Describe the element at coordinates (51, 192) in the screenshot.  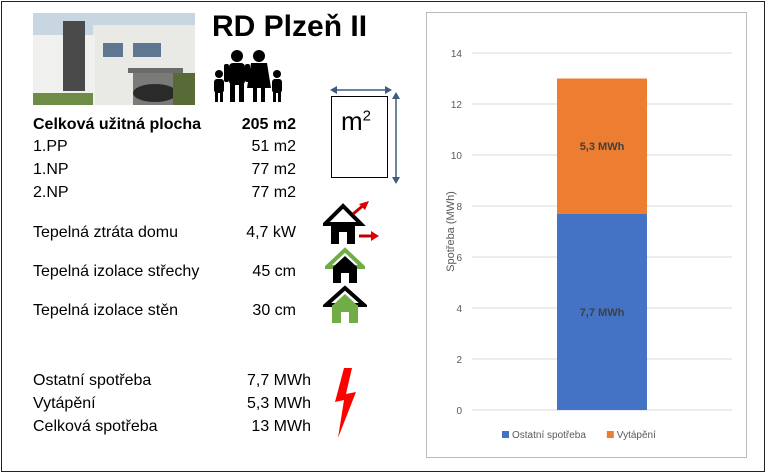
I see `area-label: 2.NP` at that location.